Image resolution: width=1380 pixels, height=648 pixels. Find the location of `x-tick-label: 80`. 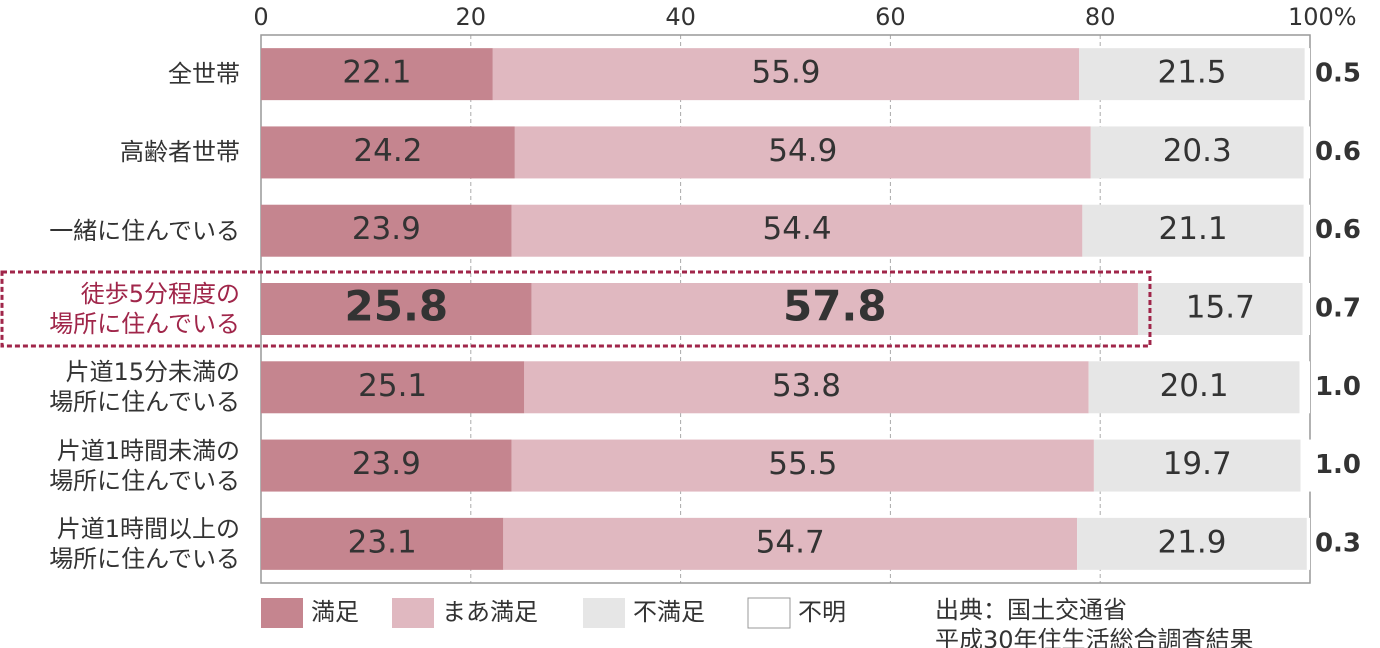

x-tick-label: 80 is located at coordinates (1100, 17).